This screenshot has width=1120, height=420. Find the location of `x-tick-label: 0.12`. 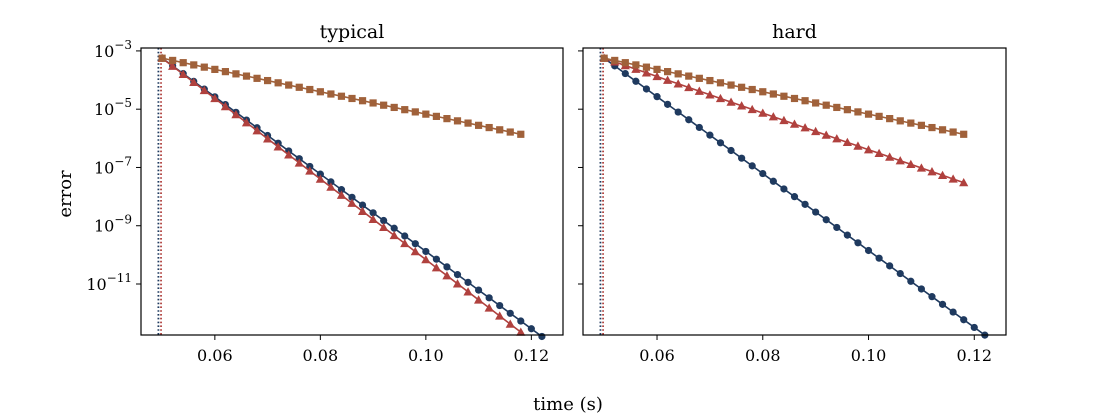

x-tick-label: 0.12 is located at coordinates (974, 355).